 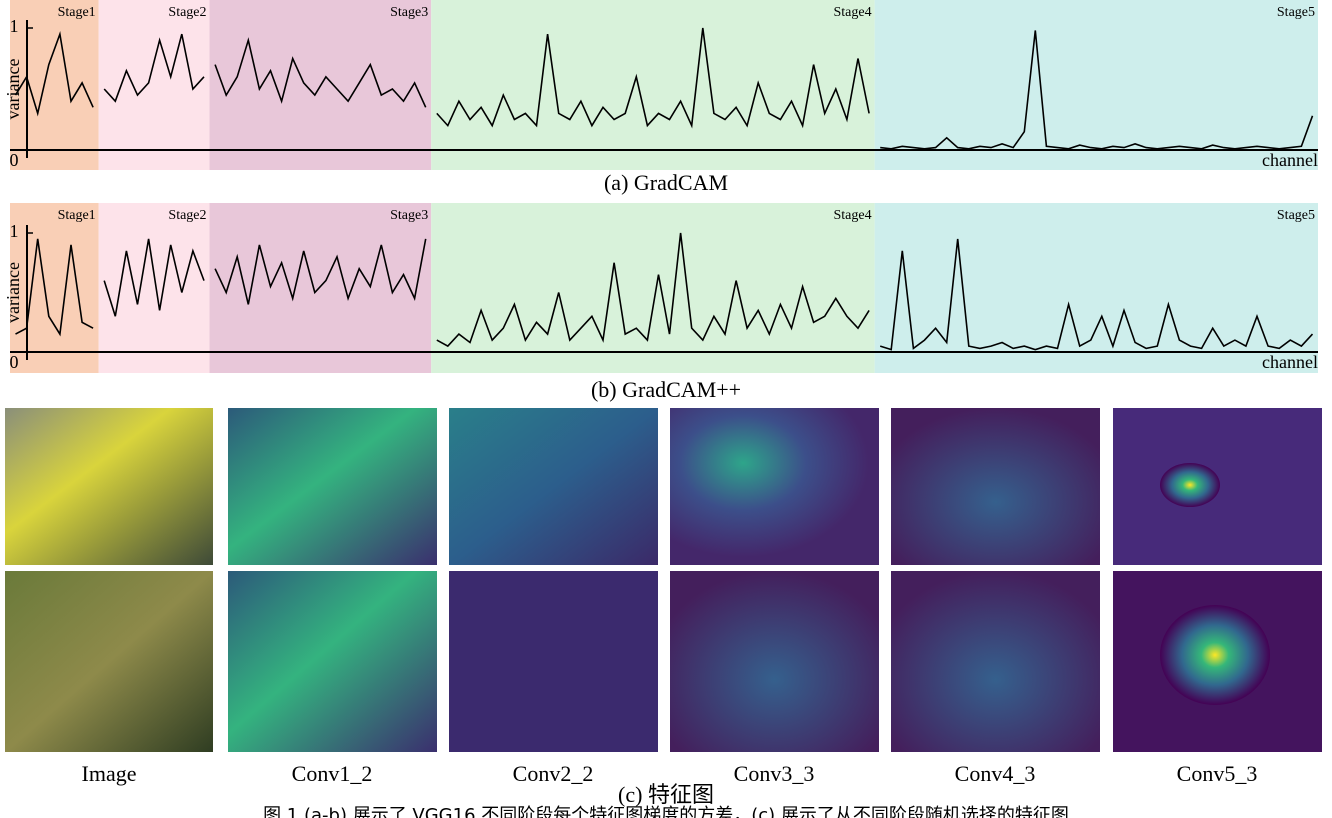 What do you see at coordinates (109, 773) in the screenshot?
I see `column-label: Image` at bounding box center [109, 773].